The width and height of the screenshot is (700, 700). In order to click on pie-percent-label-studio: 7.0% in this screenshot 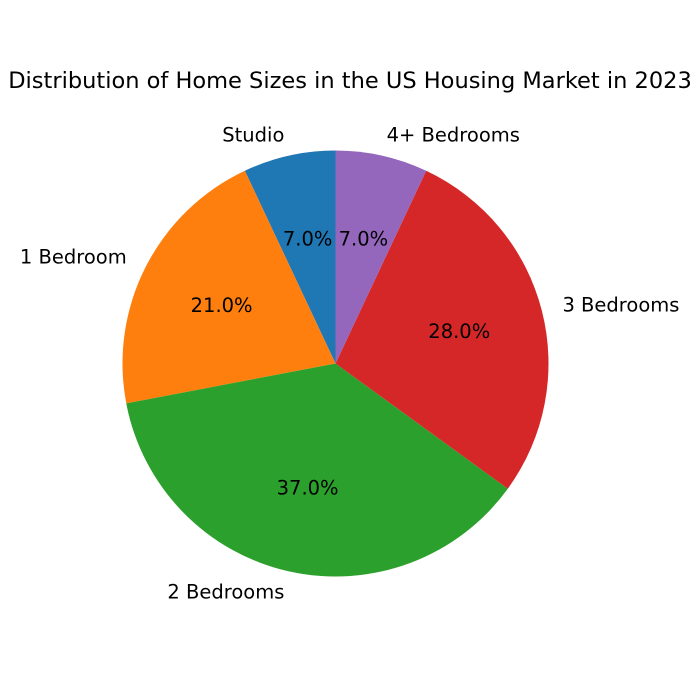, I will do `click(308, 238)`.